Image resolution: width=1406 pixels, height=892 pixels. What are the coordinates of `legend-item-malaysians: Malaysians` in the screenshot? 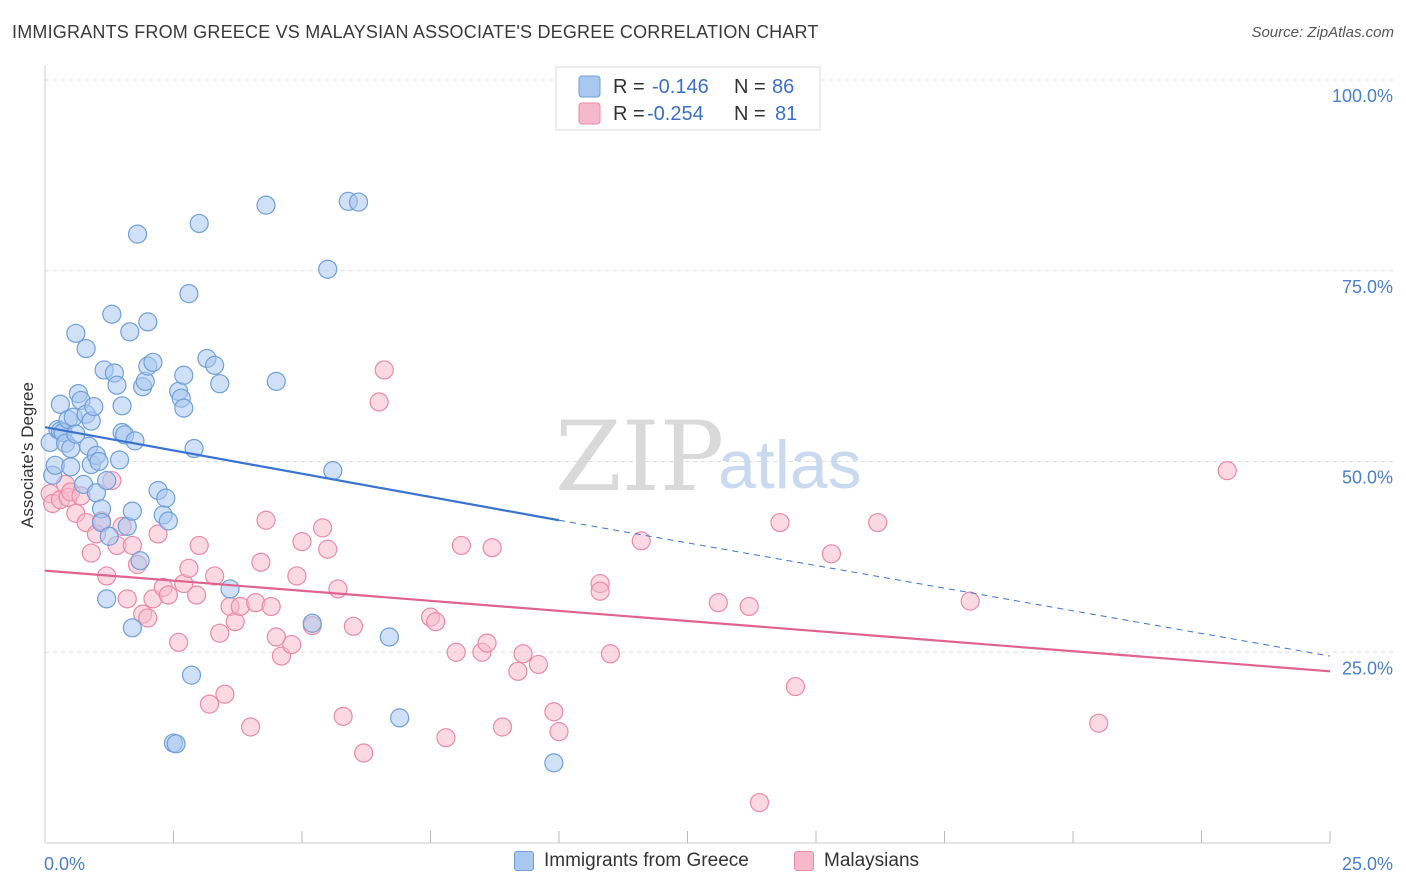 It's located at (856, 861).